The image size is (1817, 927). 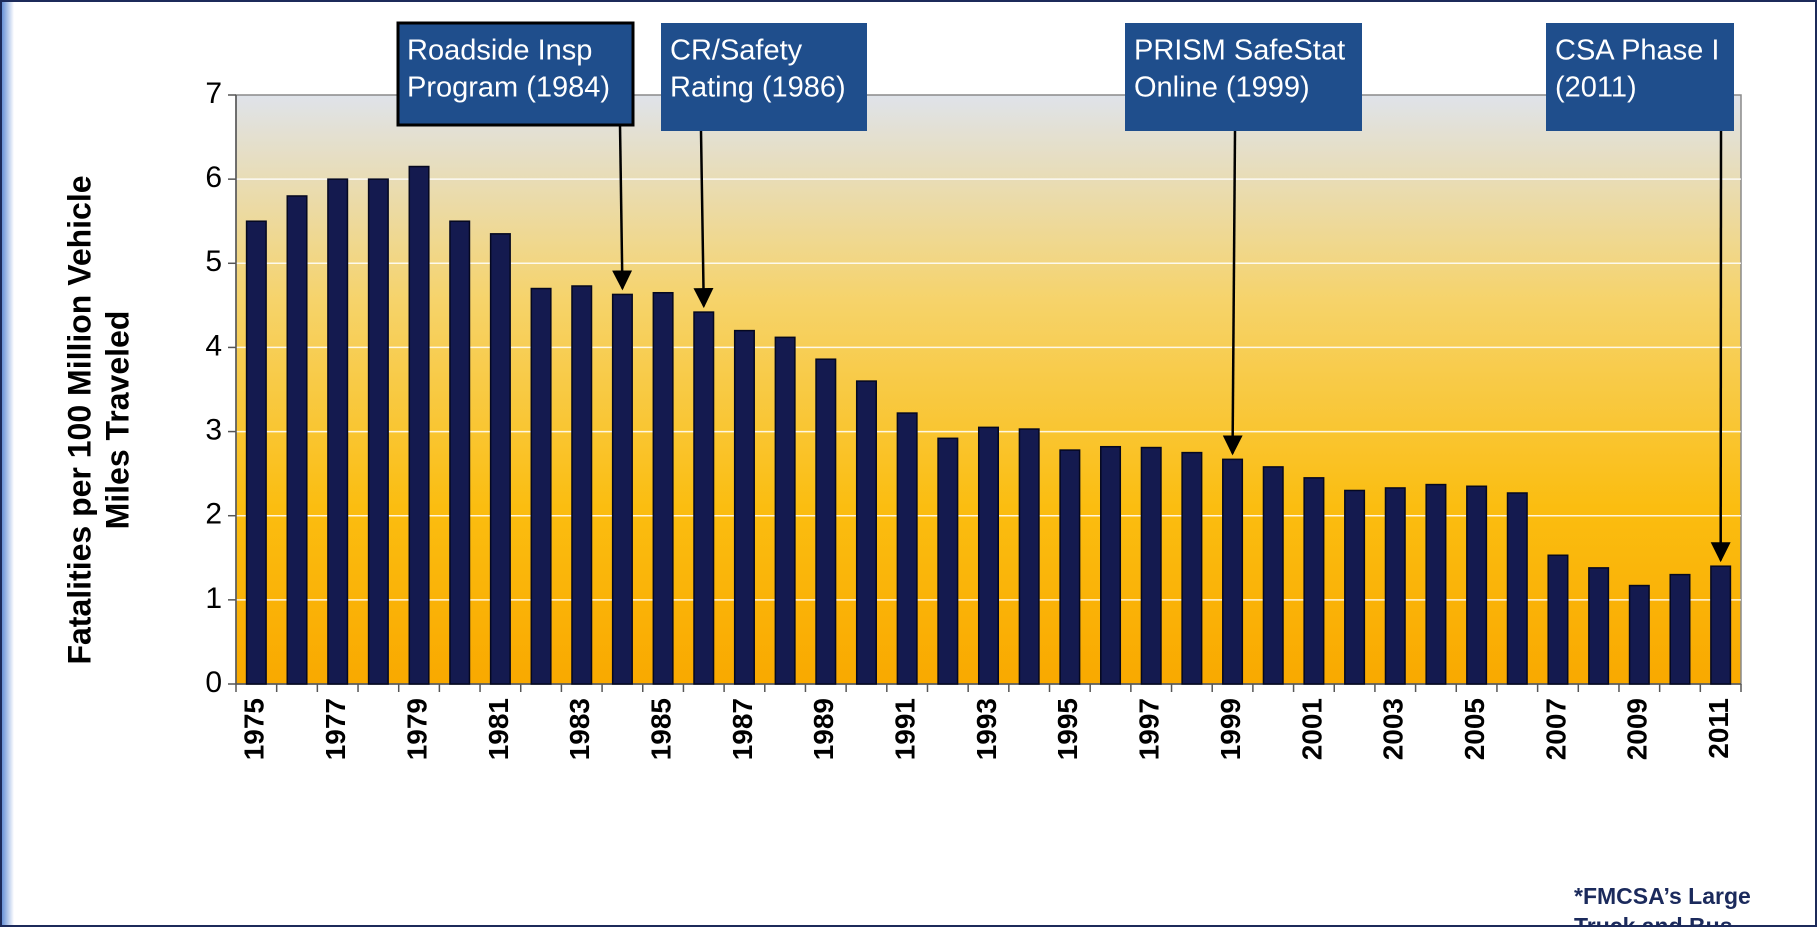 I want to click on x-tick-label: 1979, so click(x=416, y=729).